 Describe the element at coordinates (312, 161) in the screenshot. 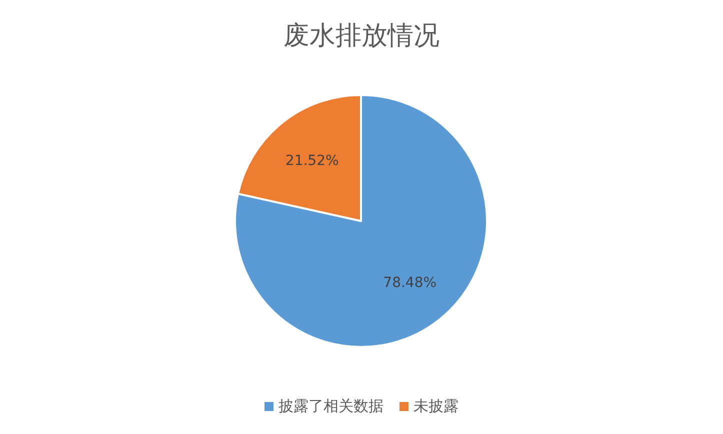

I see `data-label: 21.52%` at that location.